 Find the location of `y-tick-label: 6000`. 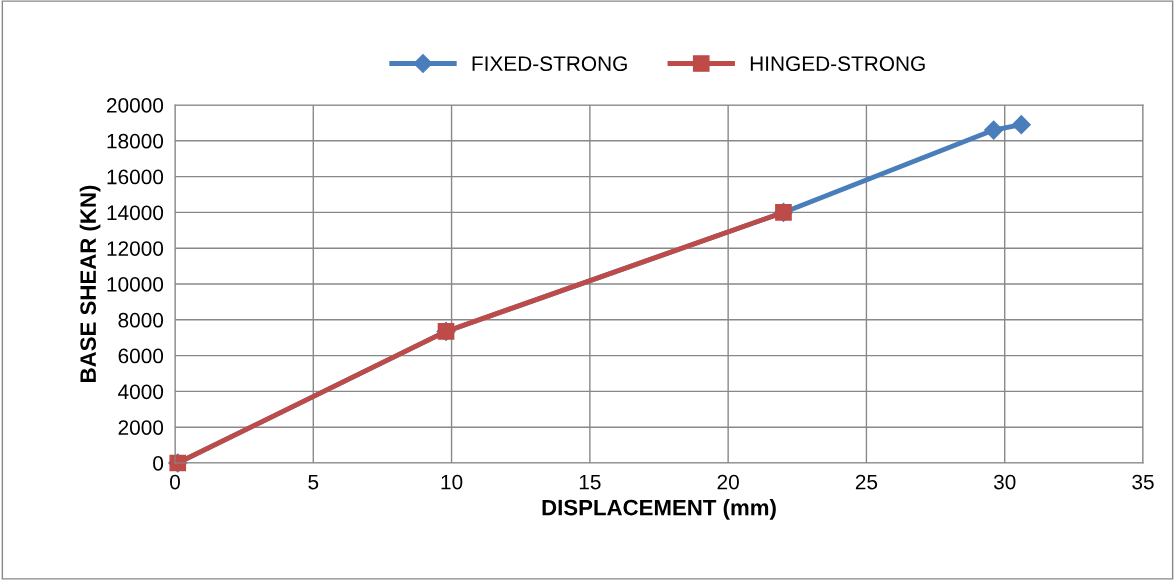

y-tick-label: 6000 is located at coordinates (141, 356).